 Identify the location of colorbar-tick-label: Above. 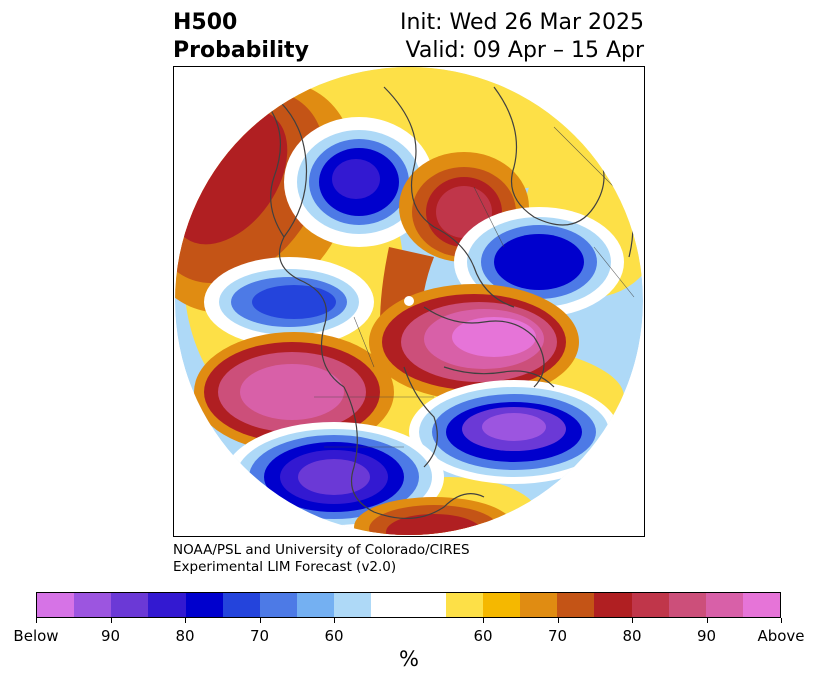
(781, 636).